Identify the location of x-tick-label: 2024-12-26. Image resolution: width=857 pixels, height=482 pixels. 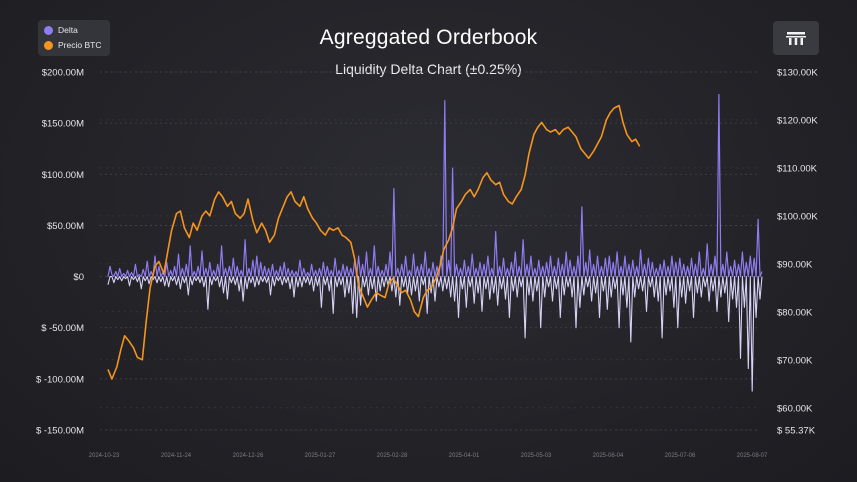
(248, 456).